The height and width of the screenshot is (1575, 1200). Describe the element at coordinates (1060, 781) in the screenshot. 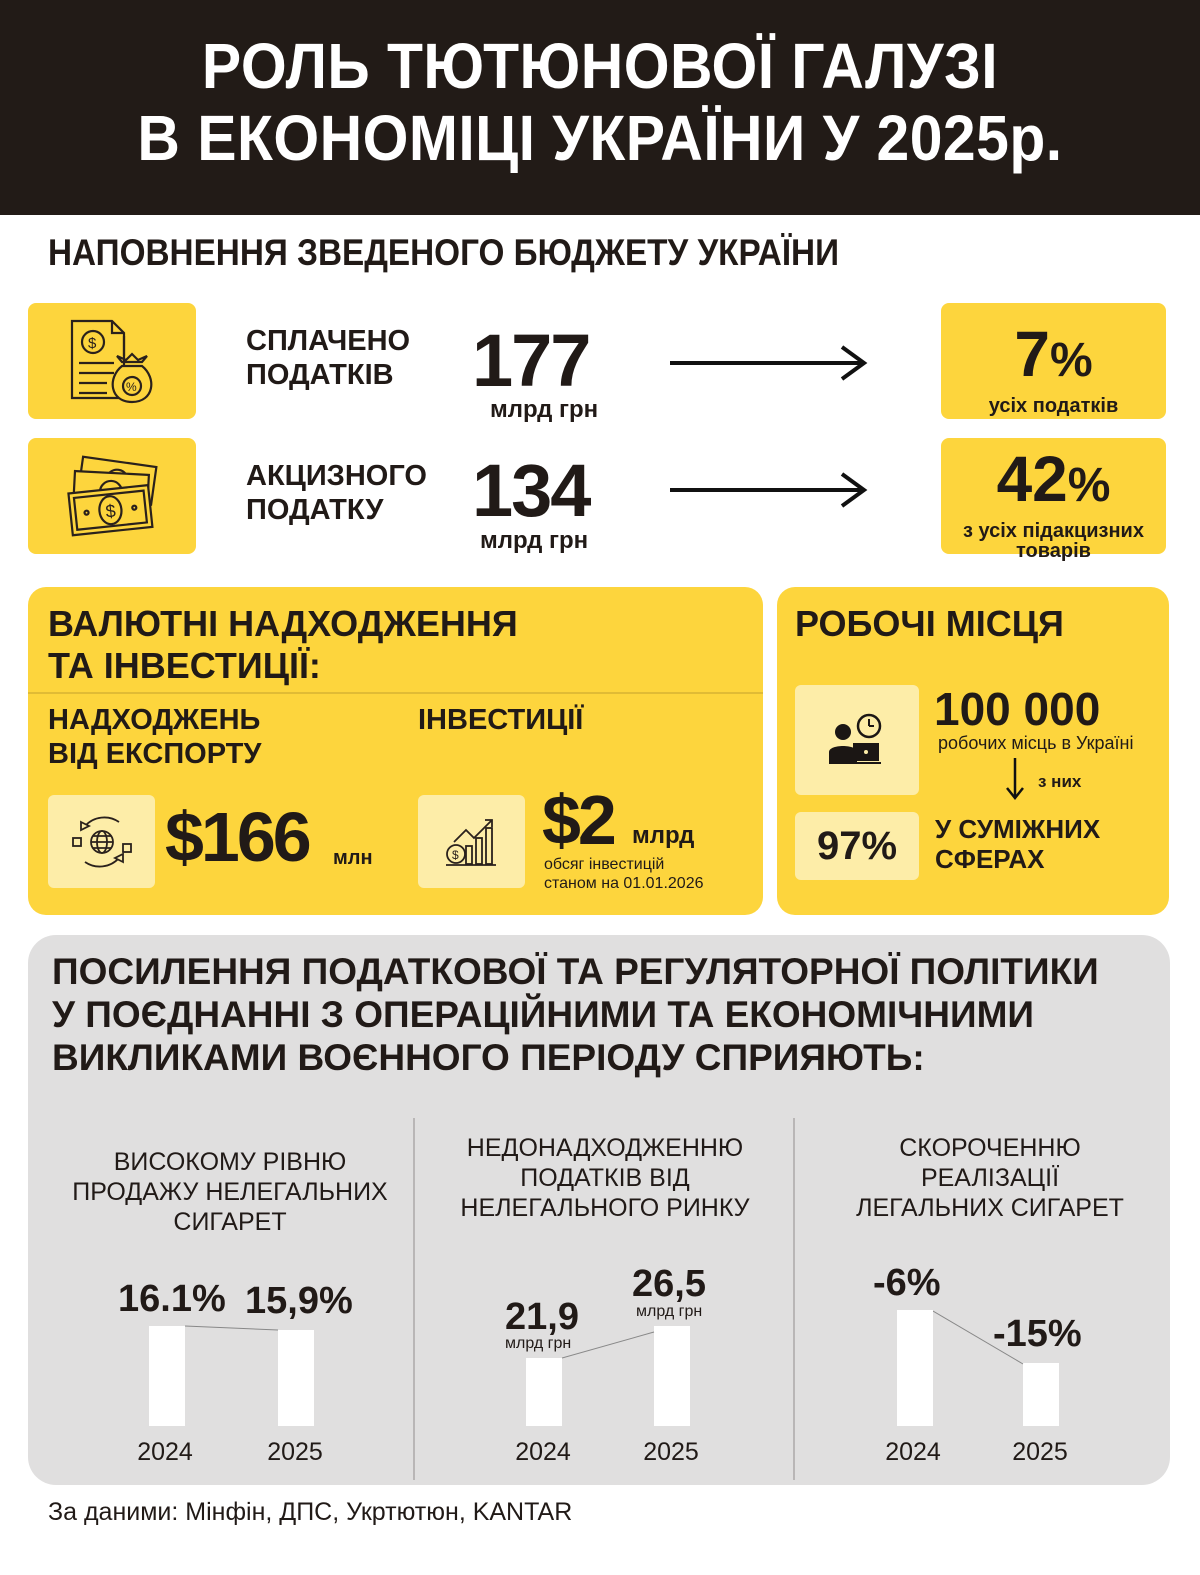

I see `jobs-arrow-note: з них` at that location.